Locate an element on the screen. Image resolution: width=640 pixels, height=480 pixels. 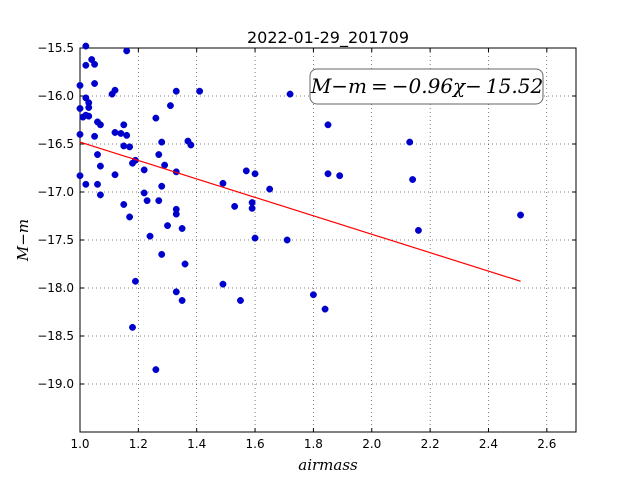
x-tick-label: 2.0 is located at coordinates (371, 444).